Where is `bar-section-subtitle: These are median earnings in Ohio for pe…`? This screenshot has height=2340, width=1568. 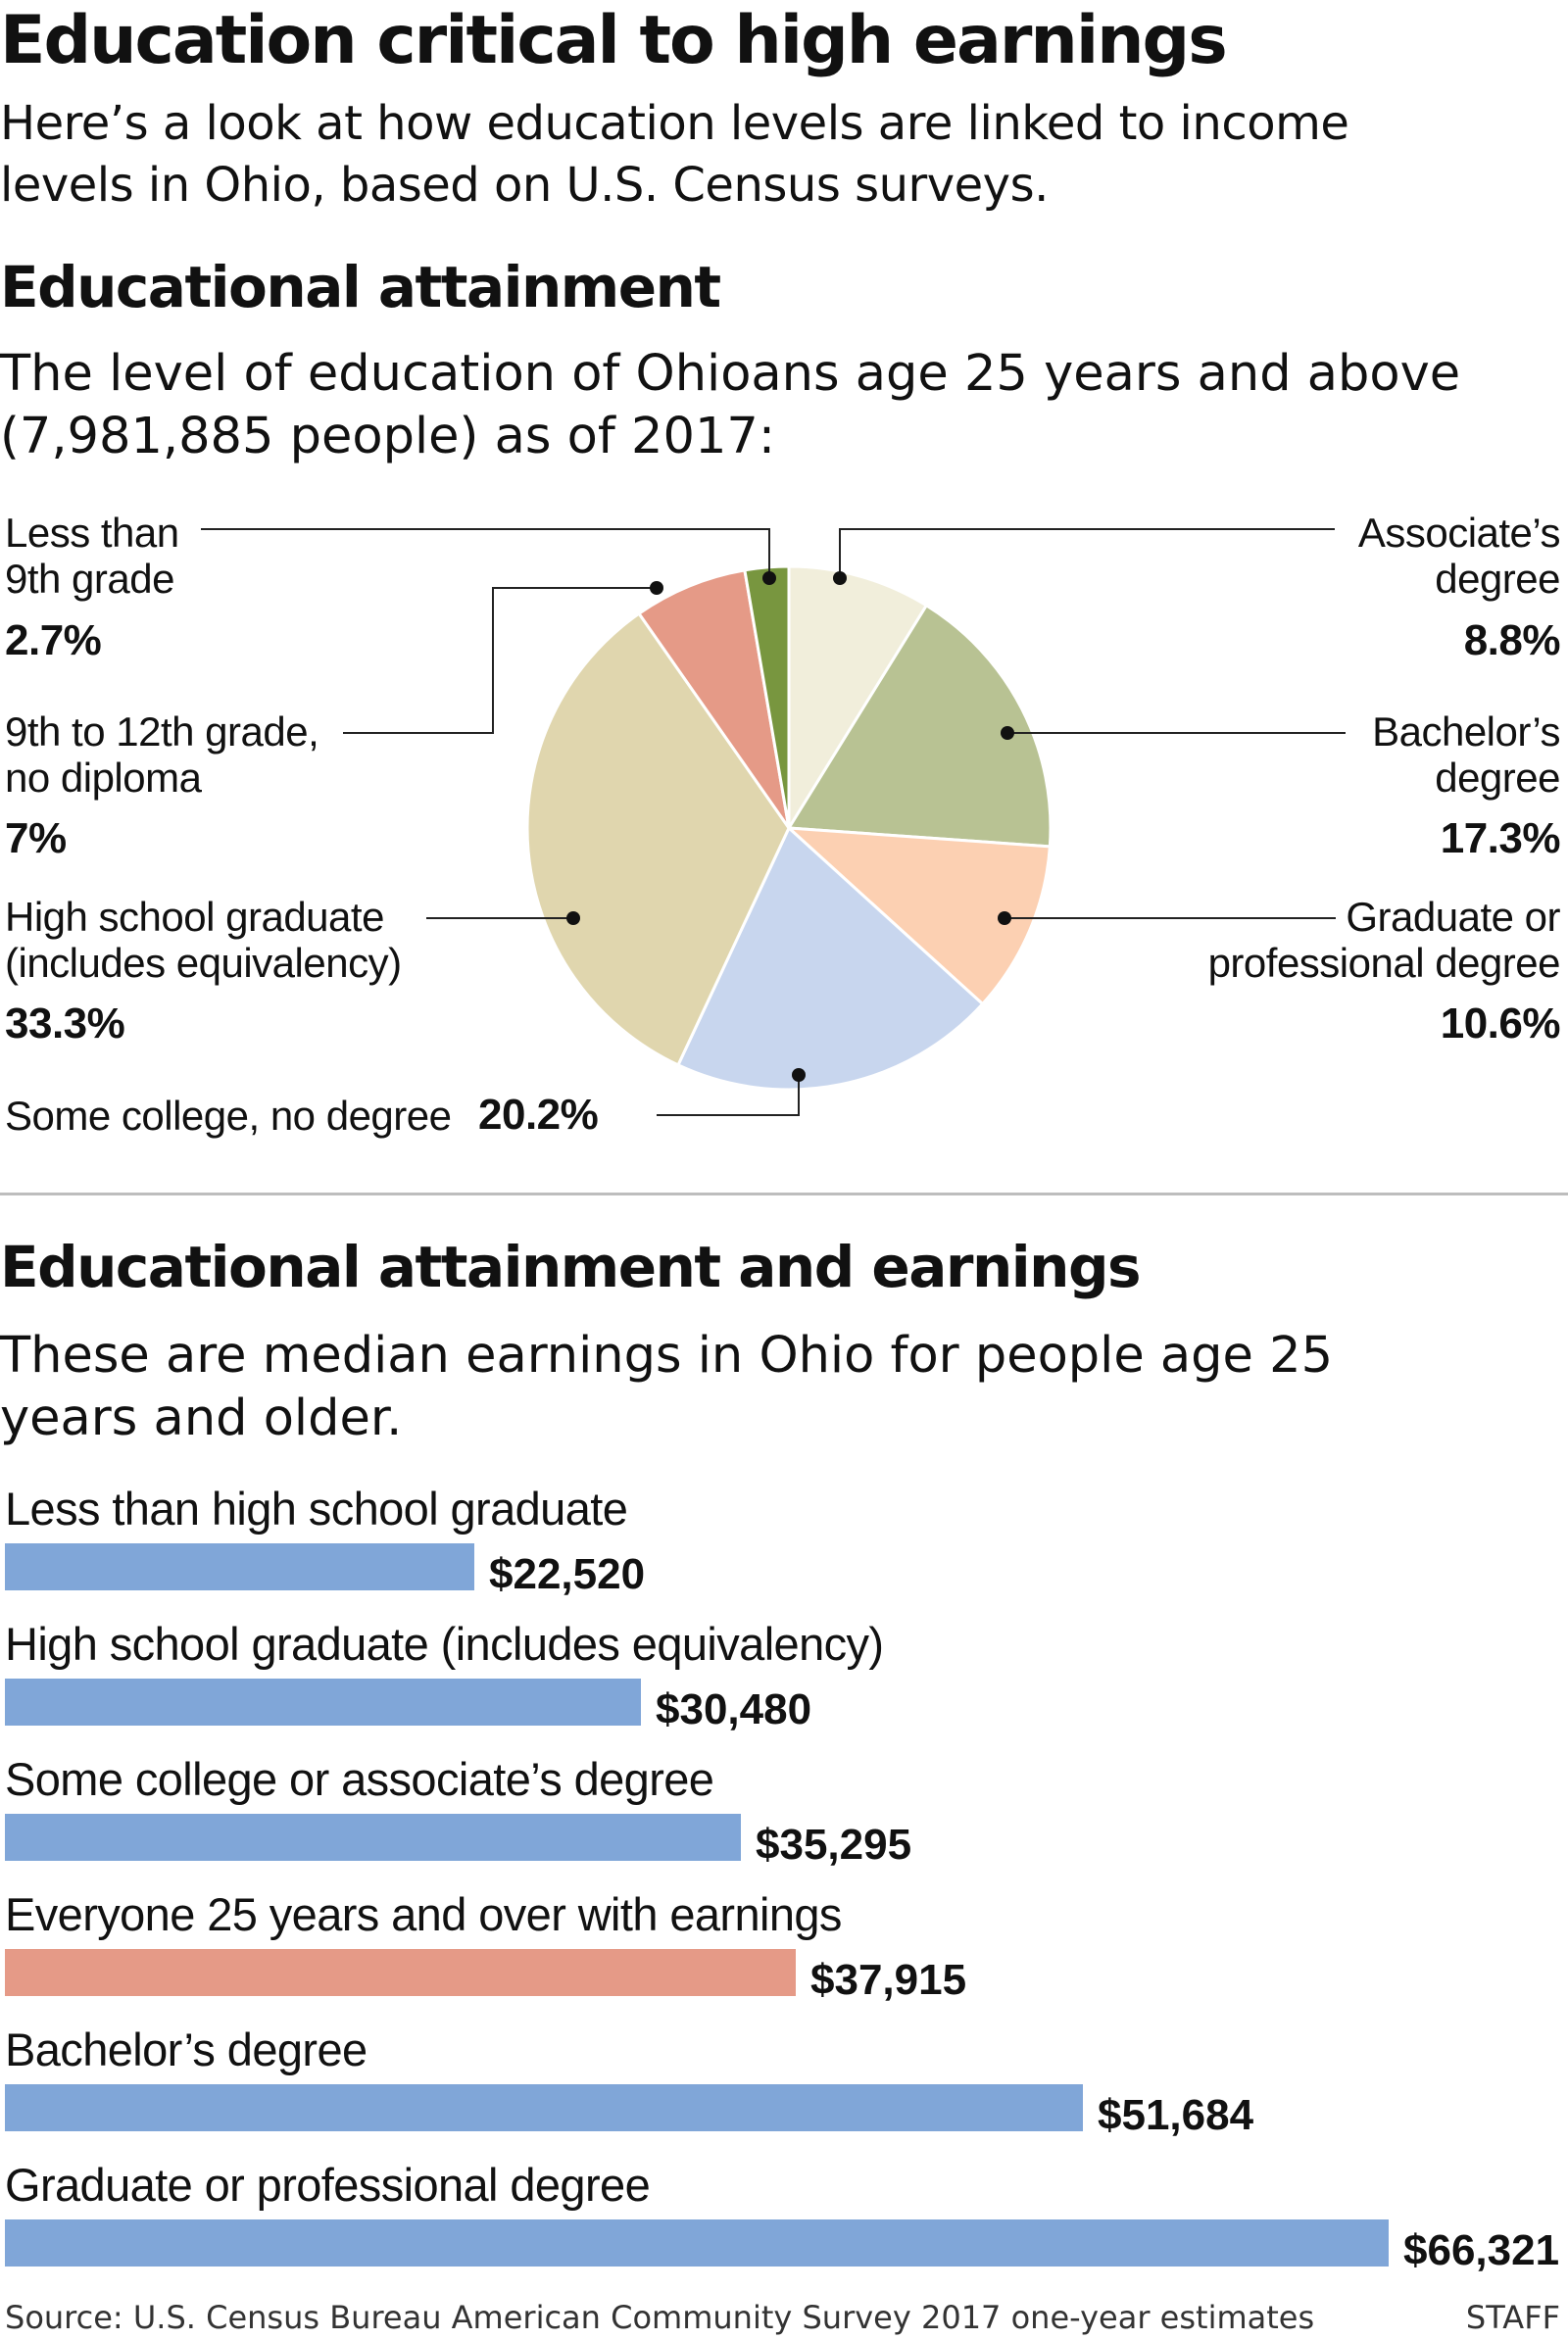 bar-section-subtitle: These are median earnings in Ohio for pe… is located at coordinates (667, 1387).